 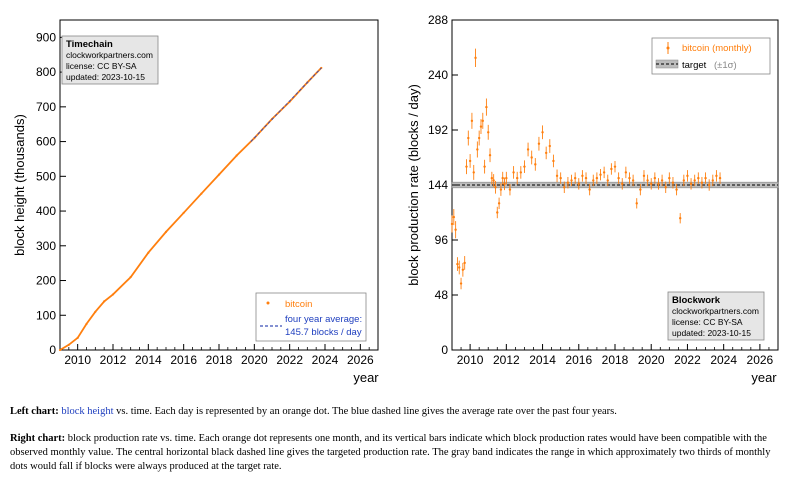 I want to click on four-year-average-line, so click(x=286, y=104).